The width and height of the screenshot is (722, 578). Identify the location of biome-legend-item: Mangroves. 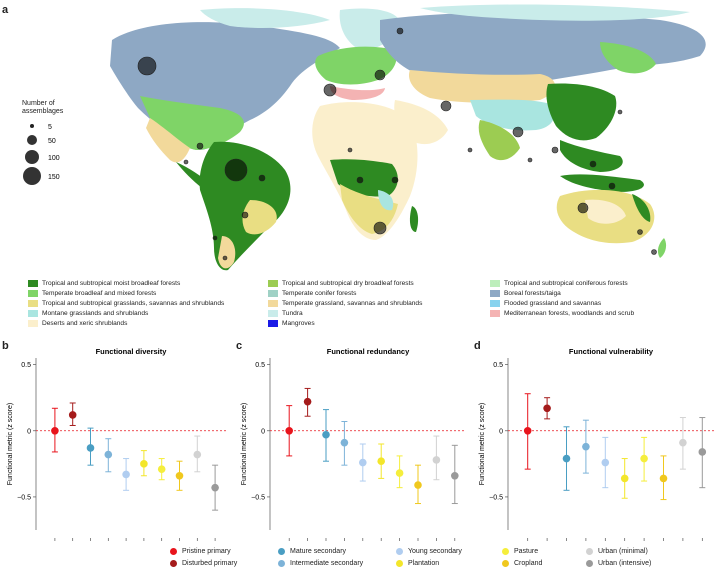
(291, 323).